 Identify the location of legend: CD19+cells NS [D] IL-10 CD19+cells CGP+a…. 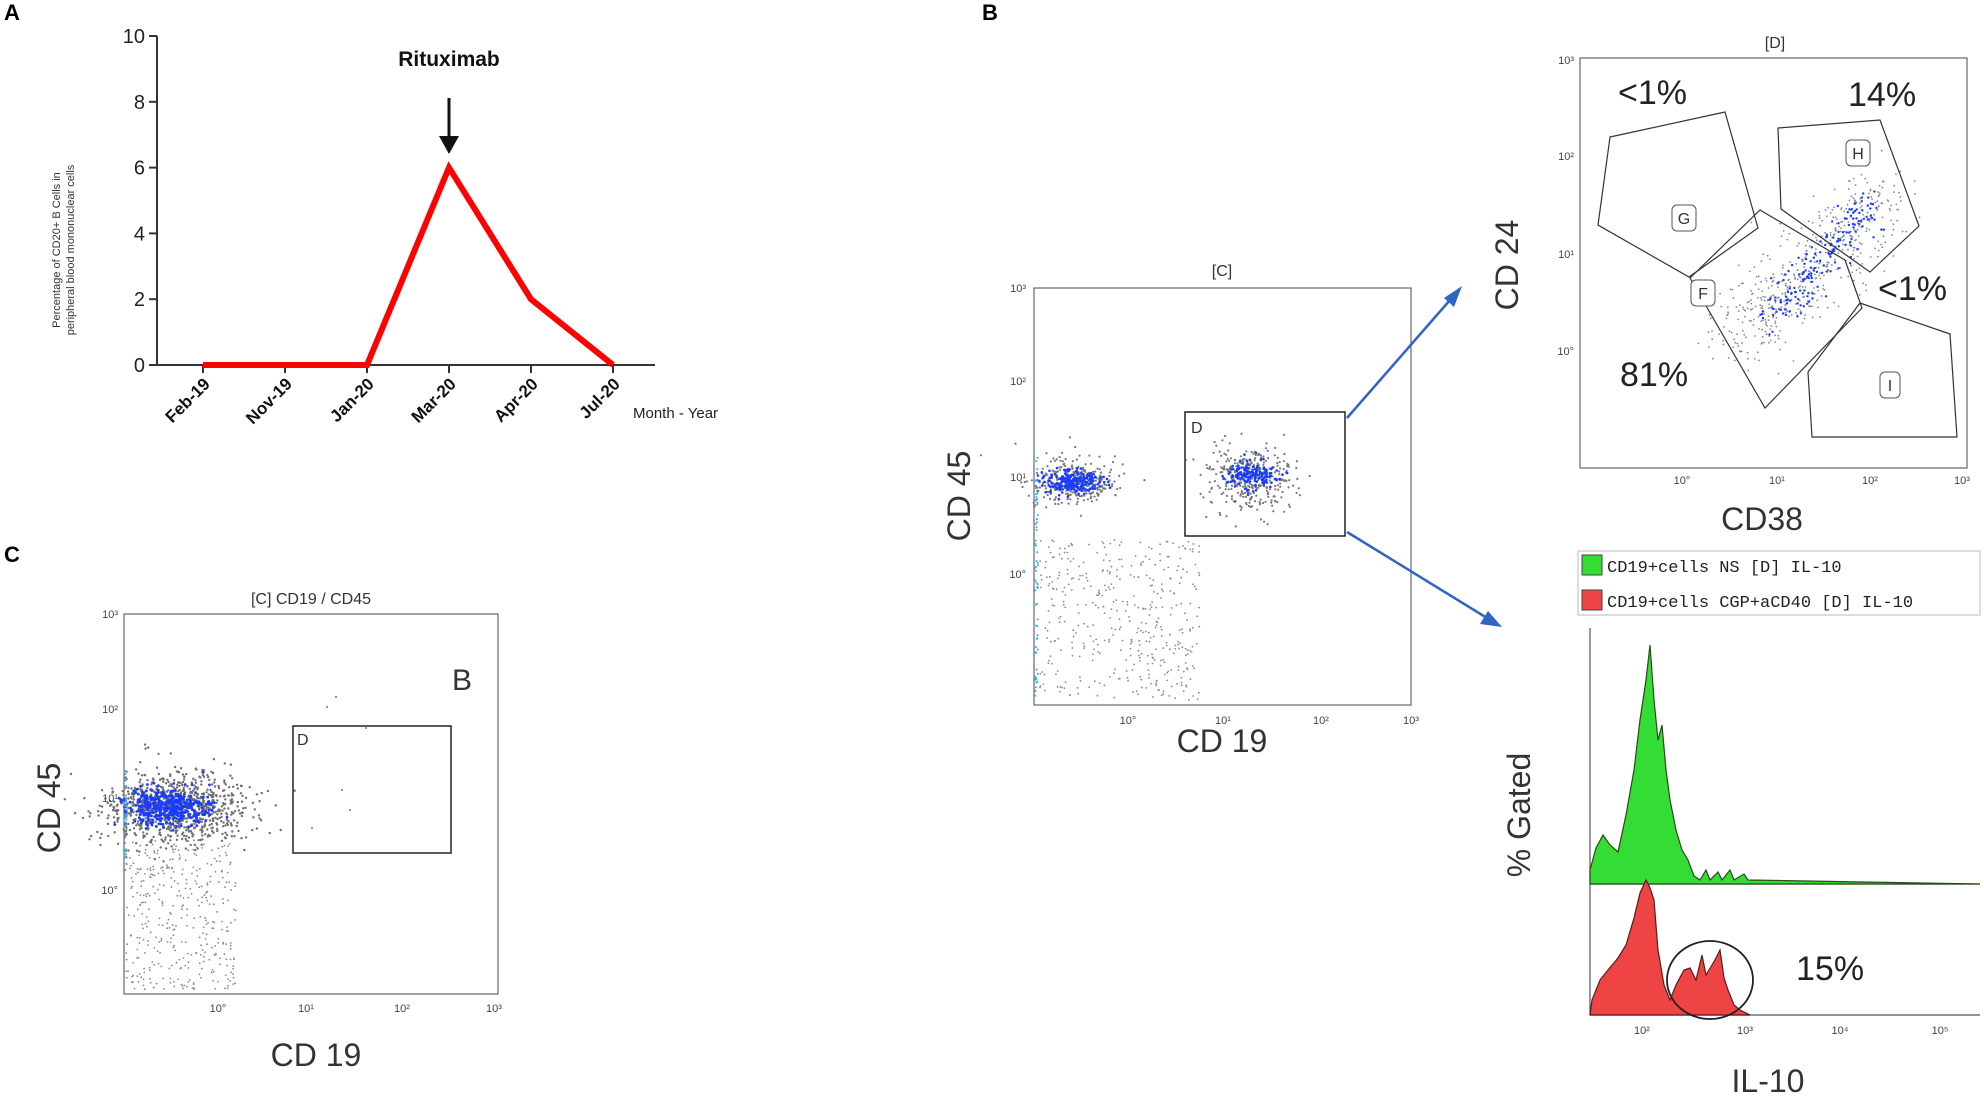
(1779, 583).